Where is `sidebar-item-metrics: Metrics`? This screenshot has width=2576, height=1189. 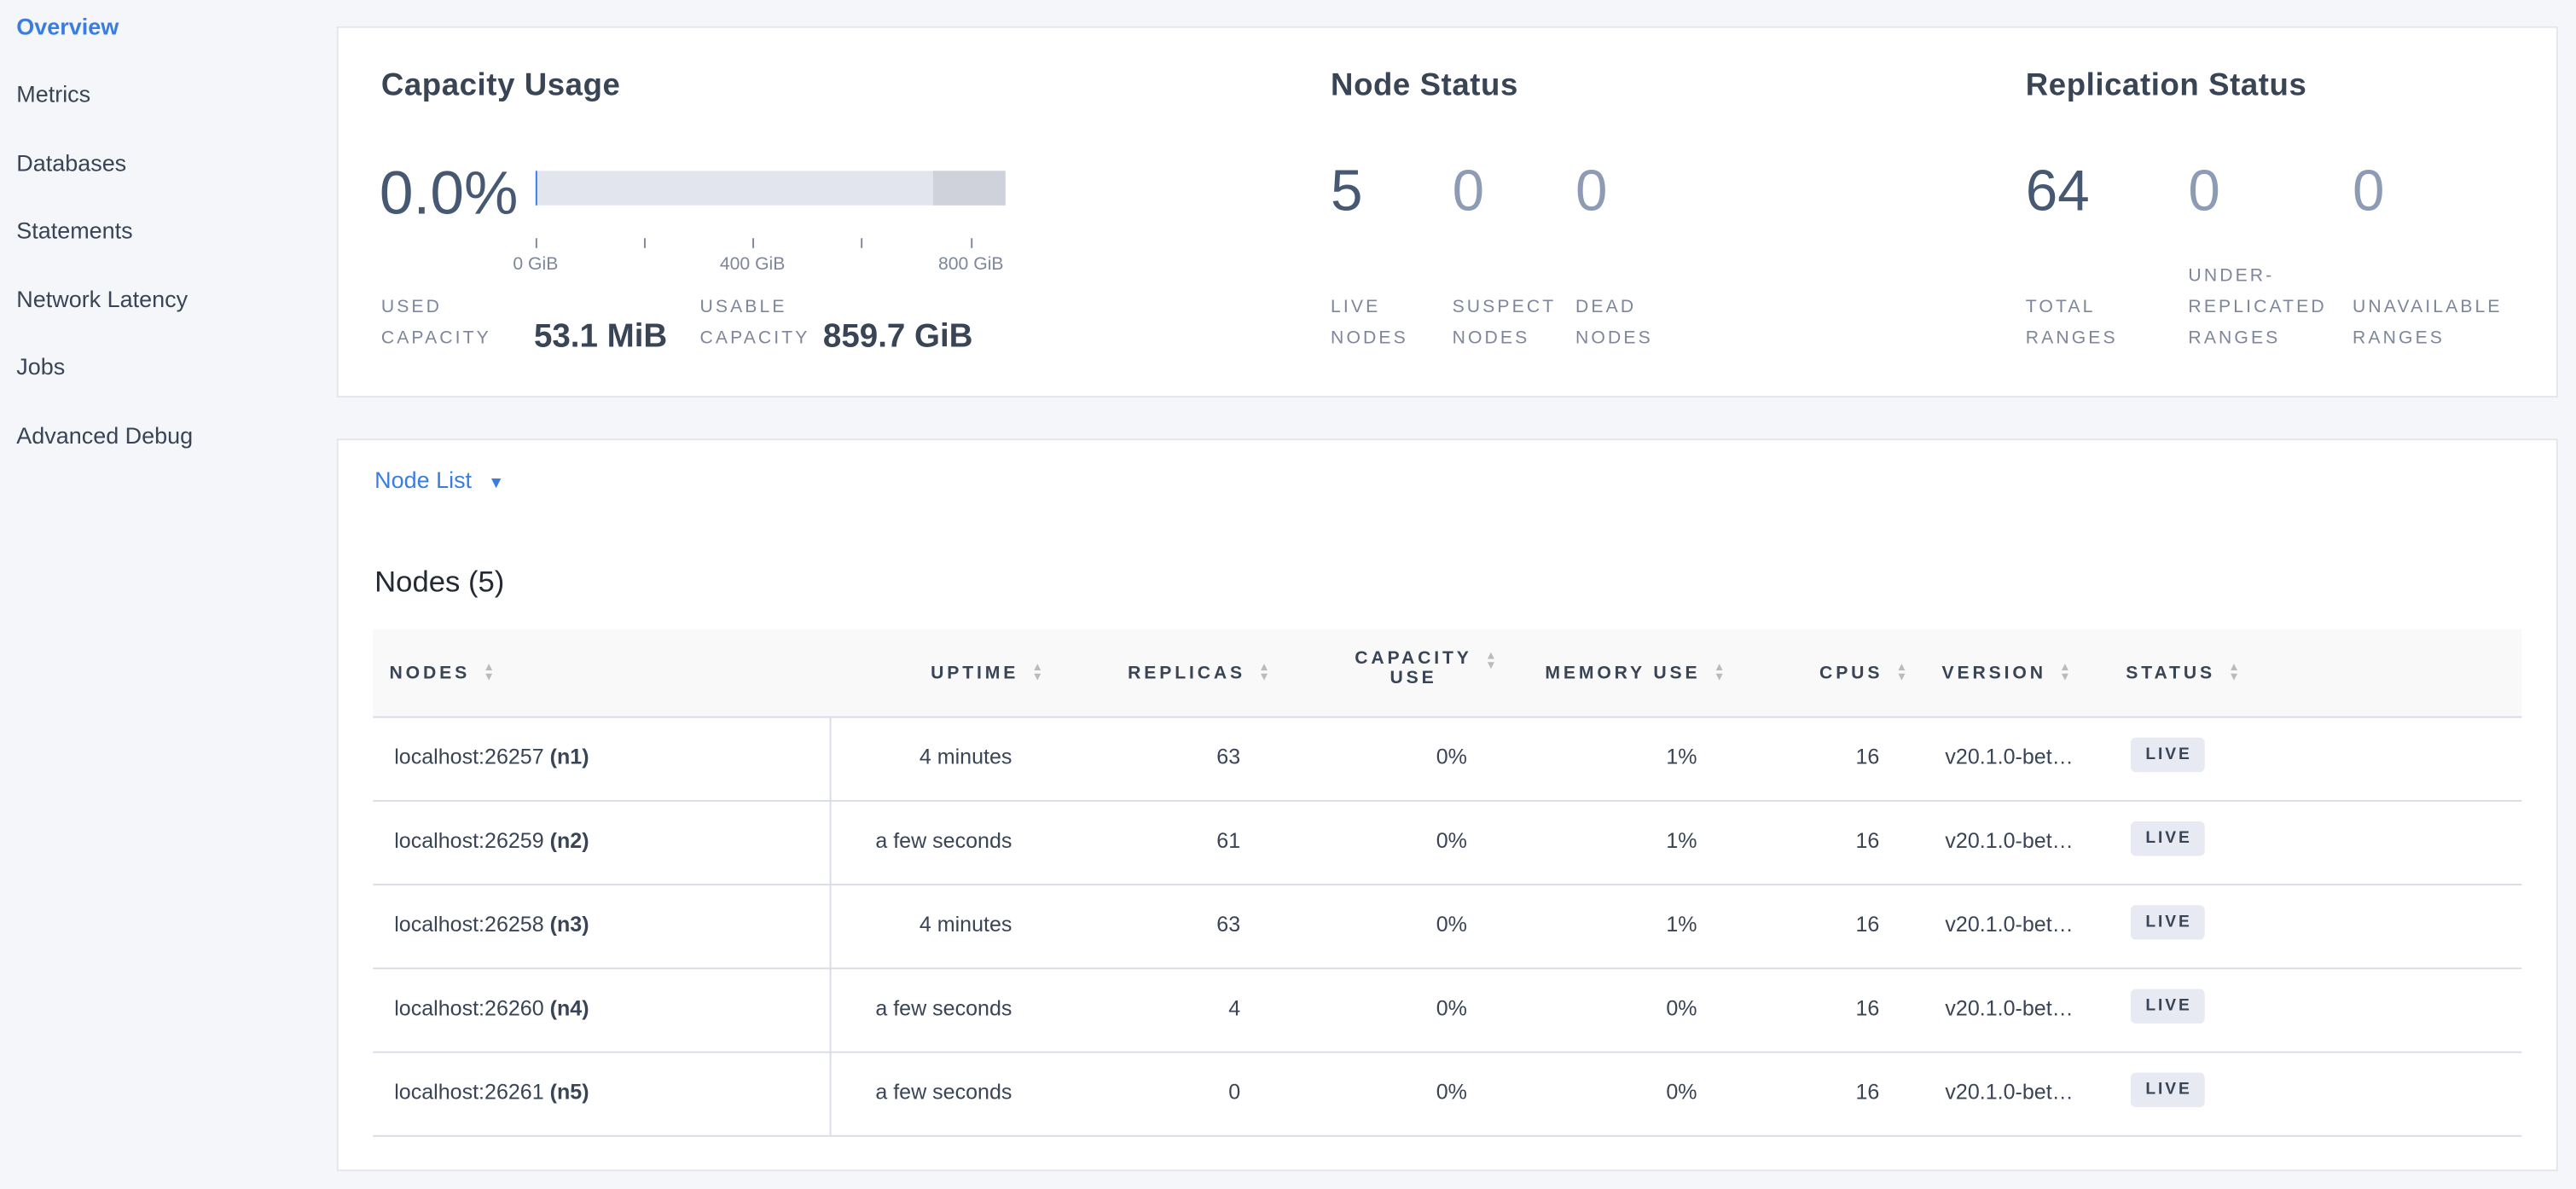
sidebar-item-metrics: Metrics is located at coordinates (53, 93).